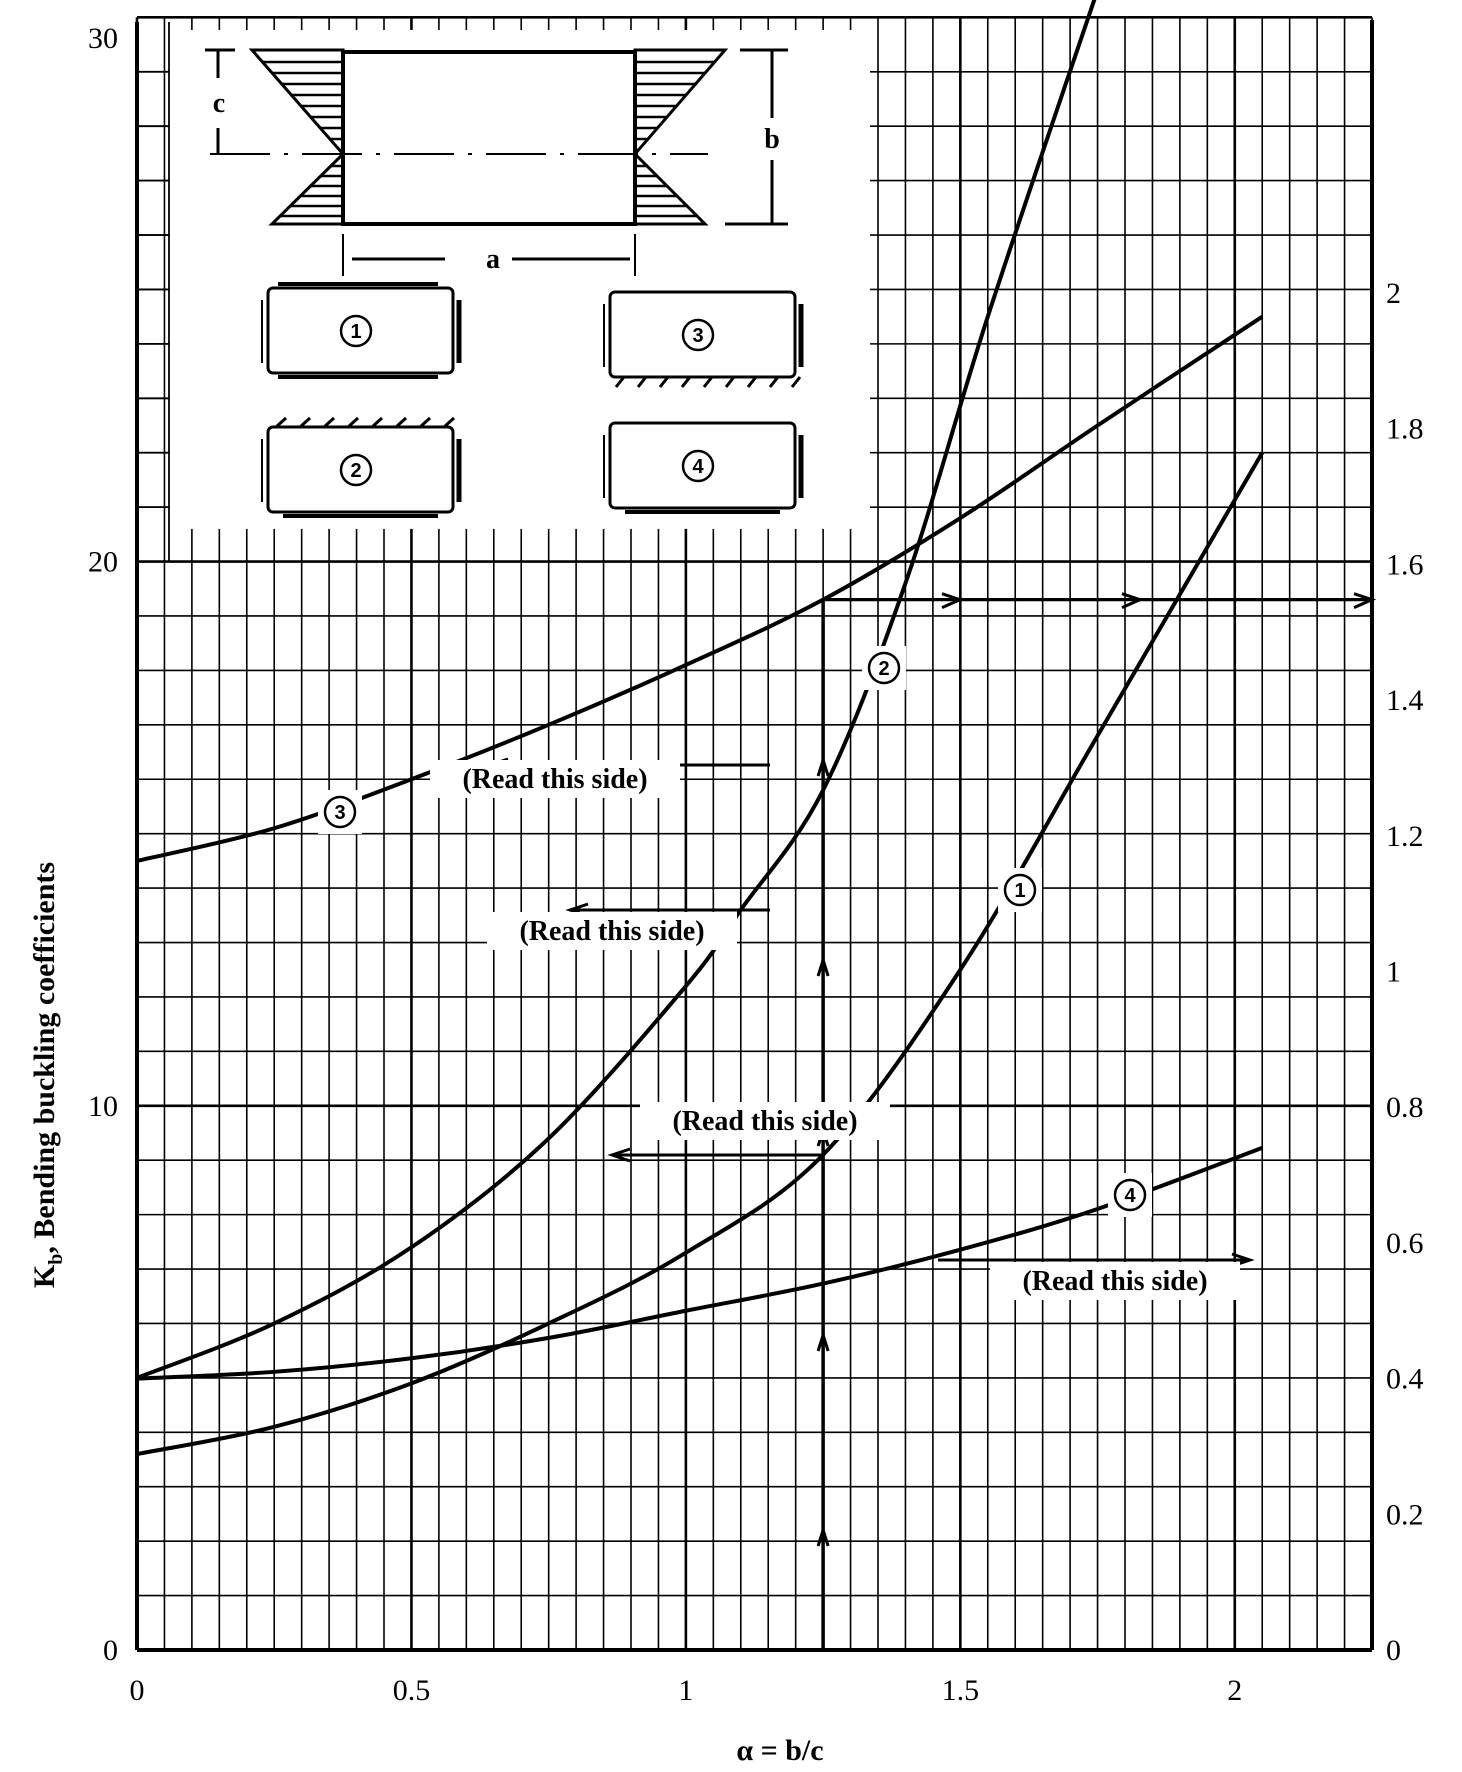 The image size is (1462, 1772). I want to click on top-margin, so click(1166, 8).